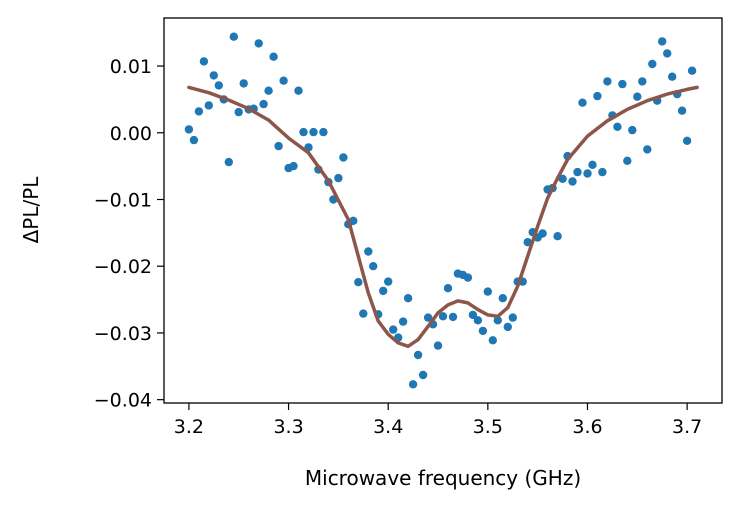  I want to click on x-tick-label: 3.3, so click(288, 427).